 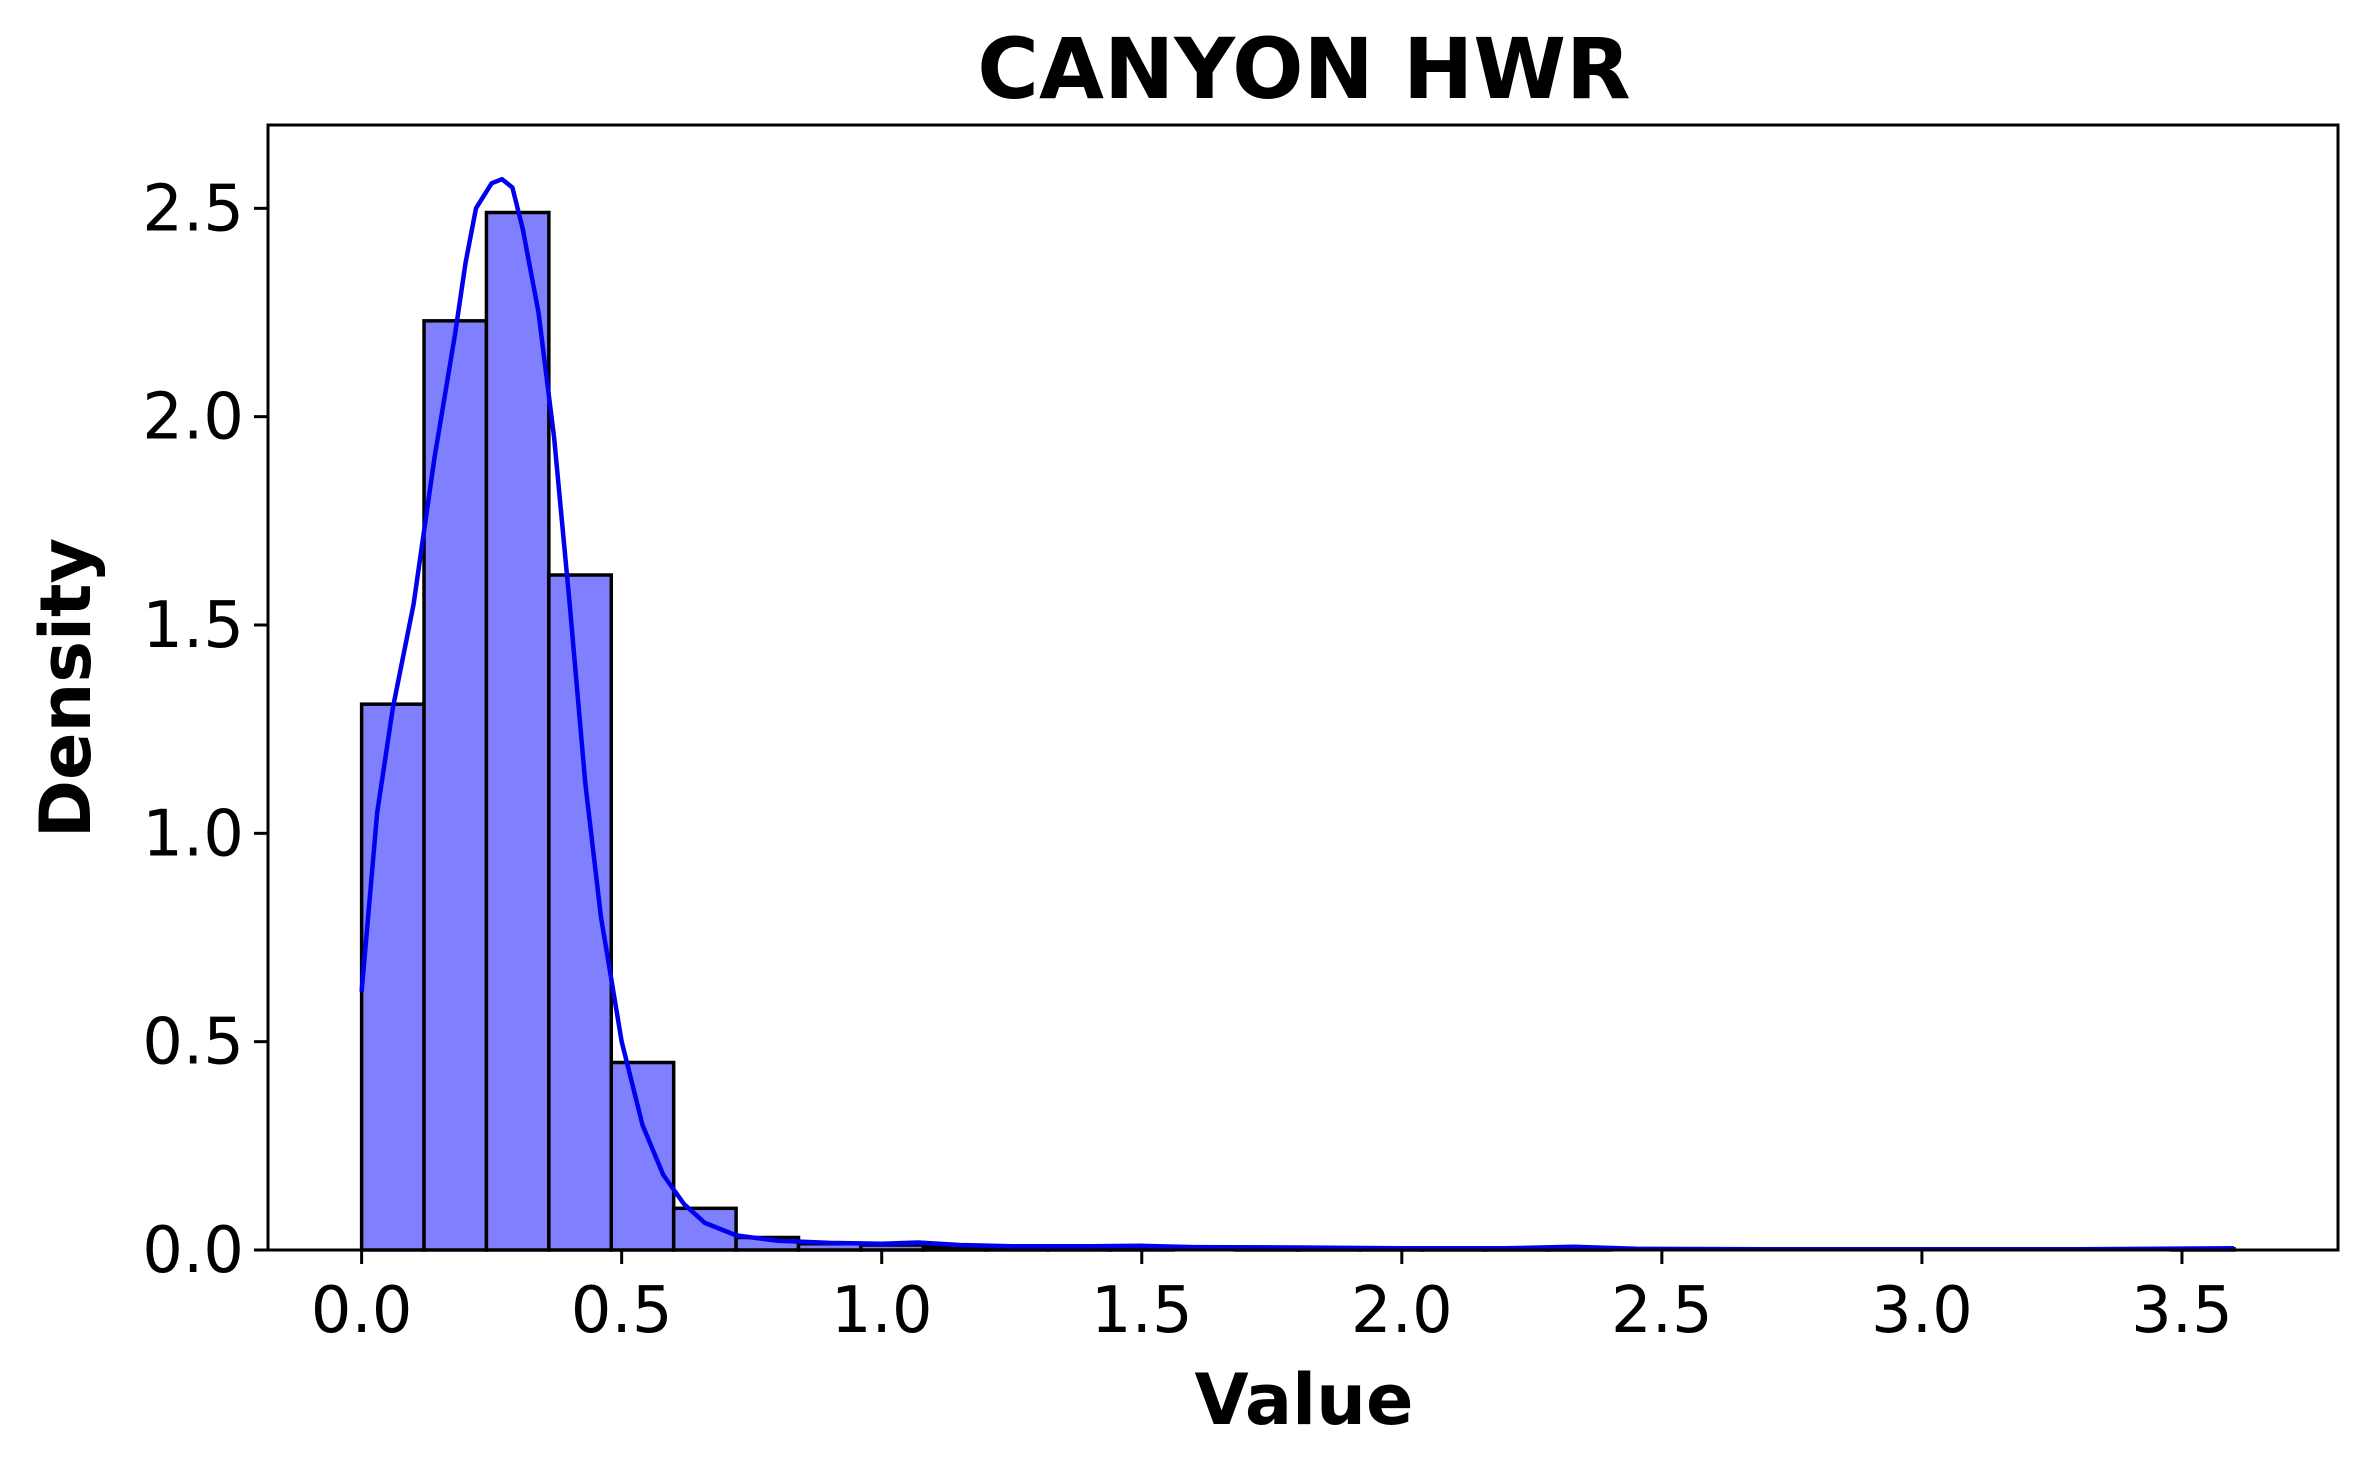 What do you see at coordinates (193, 418) in the screenshot?
I see `y-tick-label: 2.0` at bounding box center [193, 418].